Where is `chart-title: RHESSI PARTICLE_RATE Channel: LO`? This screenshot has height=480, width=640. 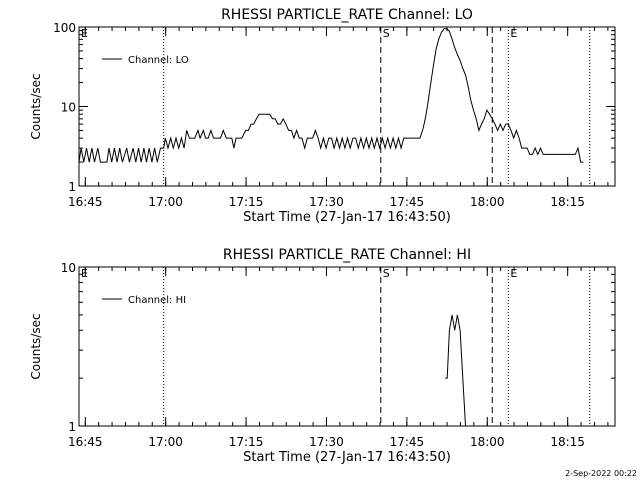 chart-title: RHESSI PARTICLE_RATE Channel: LO is located at coordinates (347, 15).